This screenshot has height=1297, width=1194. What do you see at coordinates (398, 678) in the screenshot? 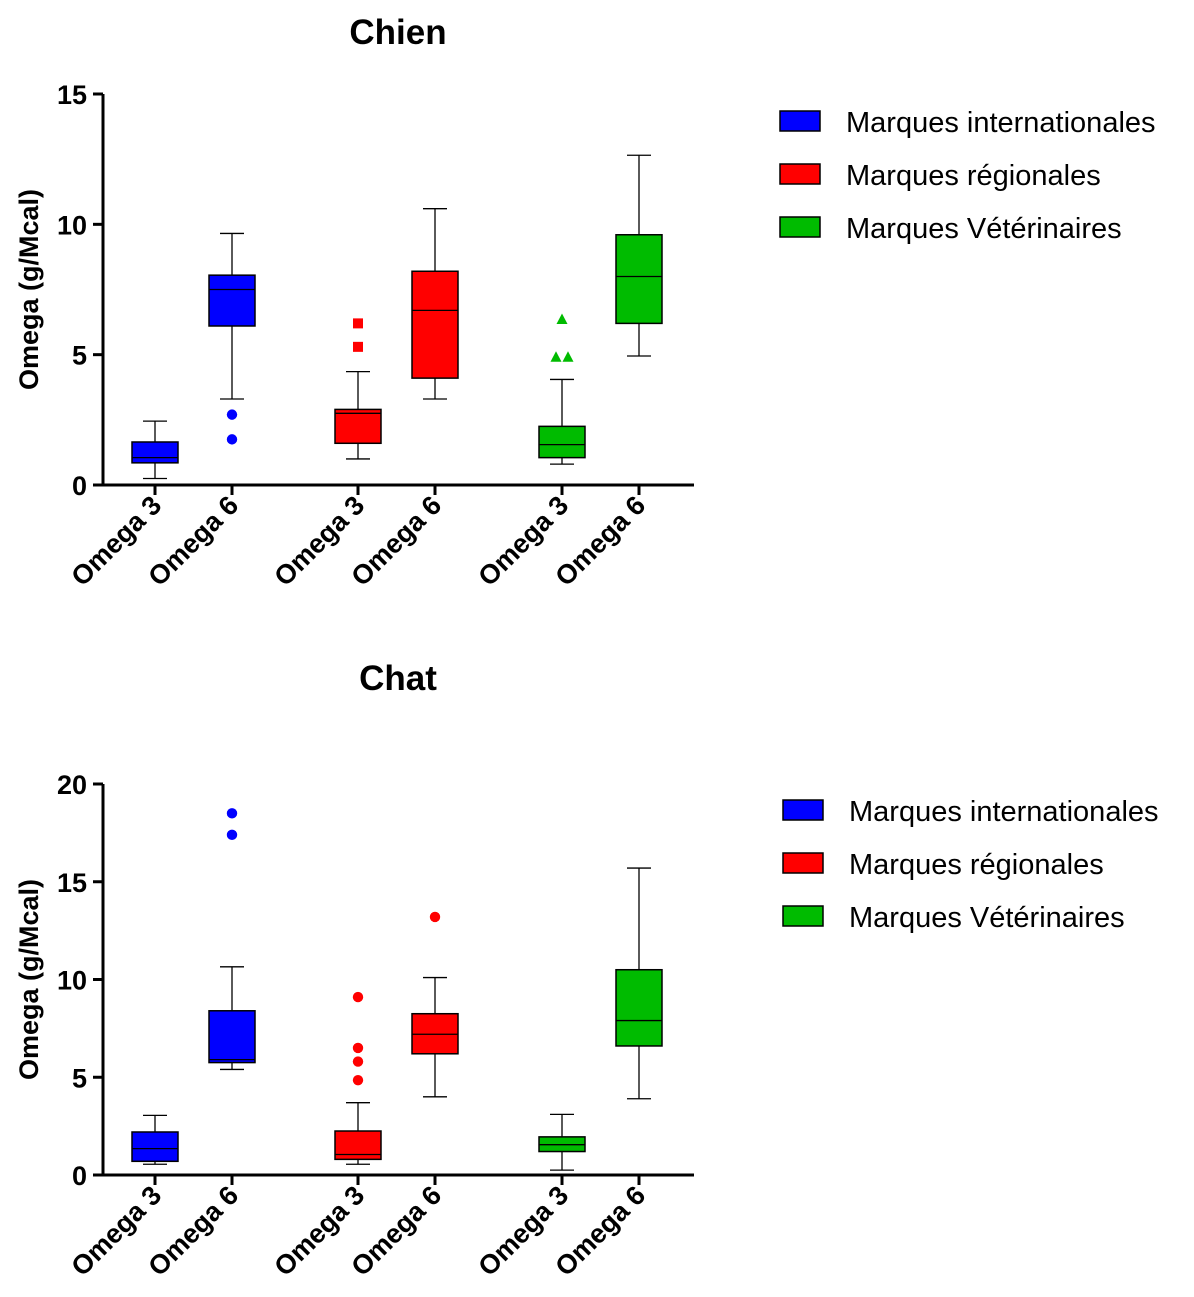
I see `chart-title: Chat` at bounding box center [398, 678].